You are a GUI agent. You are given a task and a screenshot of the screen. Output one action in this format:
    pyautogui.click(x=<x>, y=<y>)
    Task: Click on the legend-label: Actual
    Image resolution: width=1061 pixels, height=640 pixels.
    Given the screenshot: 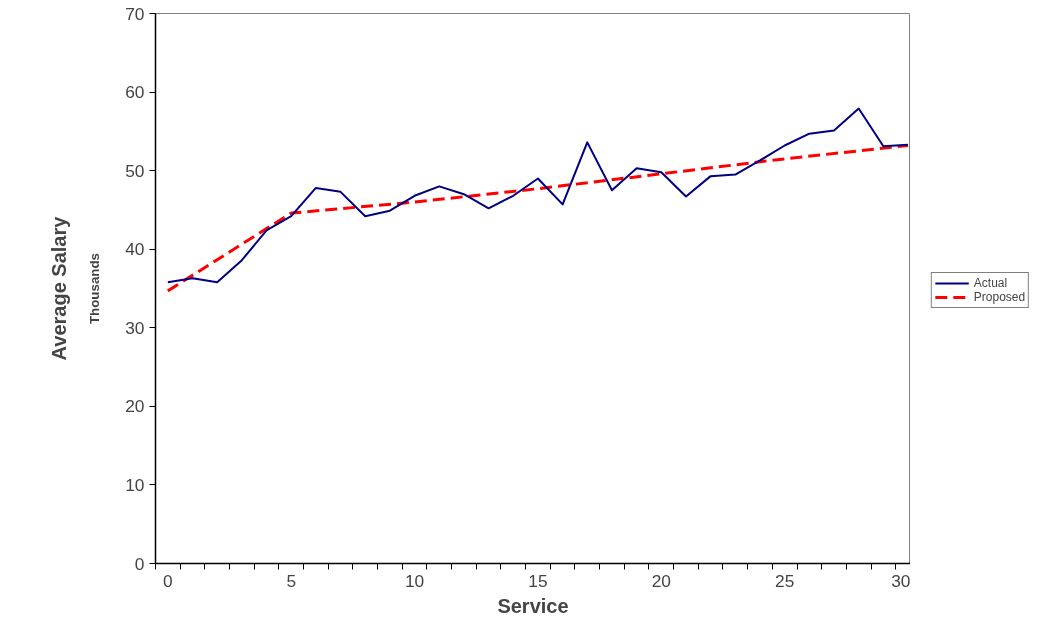 What is the action you would take?
    pyautogui.click(x=990, y=283)
    